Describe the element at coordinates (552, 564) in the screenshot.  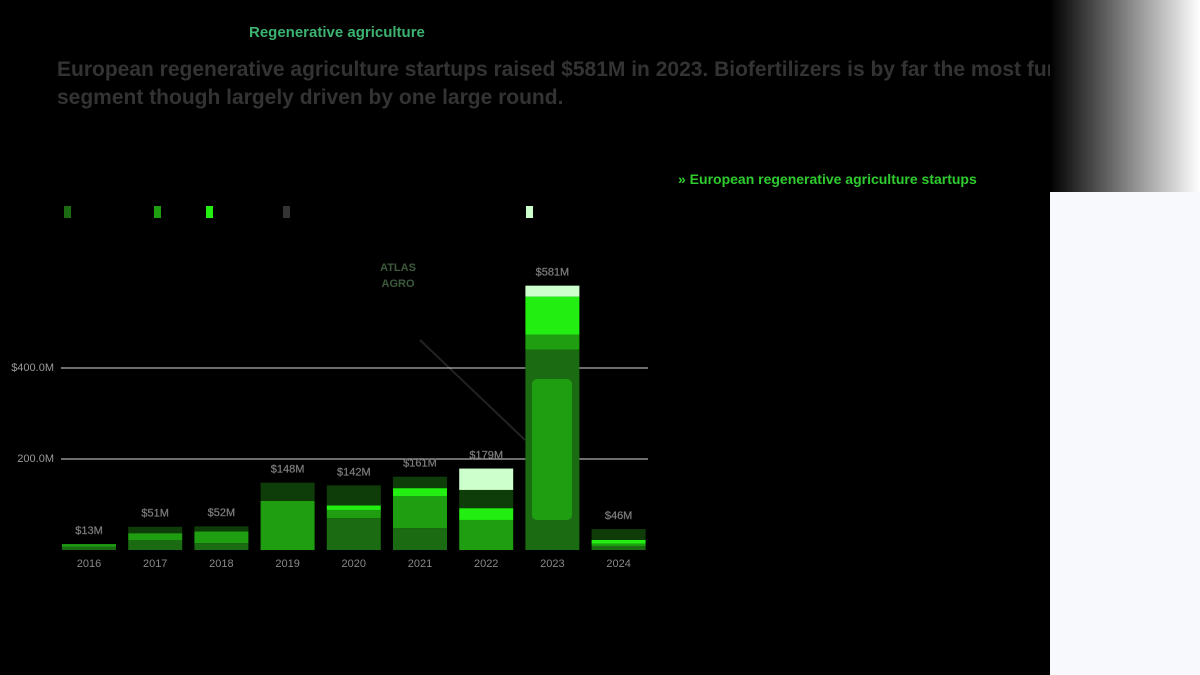
I see `x-tick-label: 2023` at that location.